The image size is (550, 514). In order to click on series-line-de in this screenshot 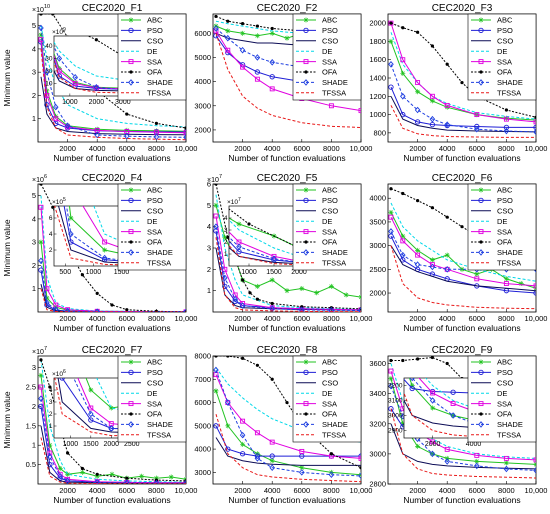, I will do `click(113, 421)`.